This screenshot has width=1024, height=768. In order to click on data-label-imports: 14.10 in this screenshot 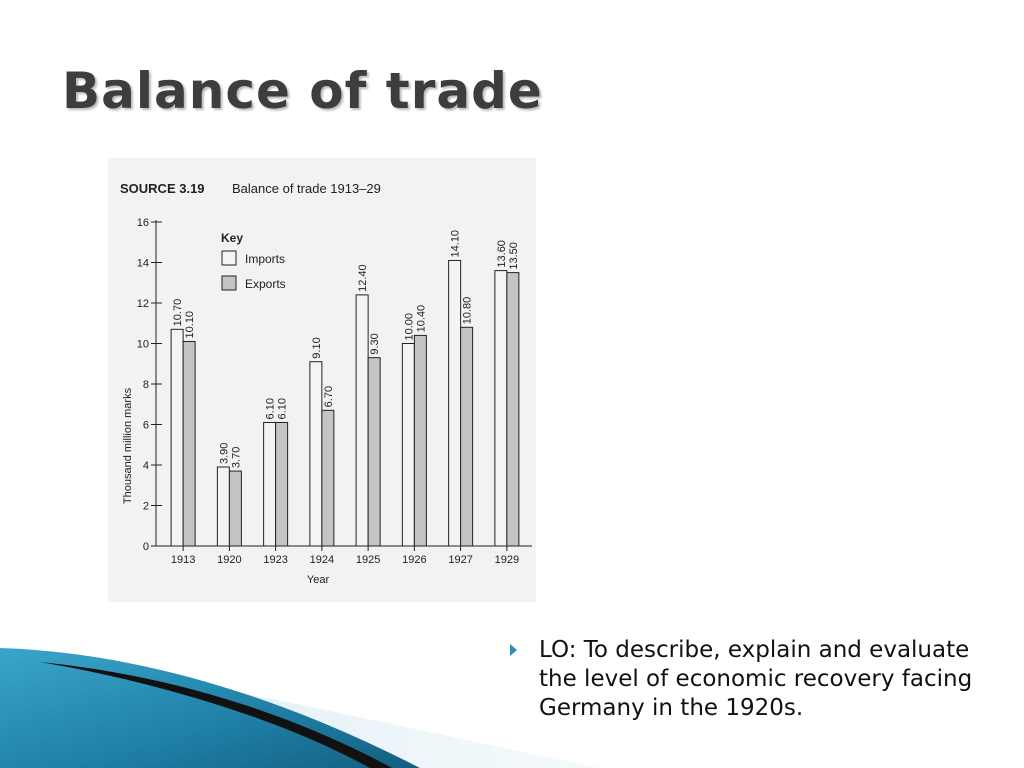, I will do `click(456, 244)`.